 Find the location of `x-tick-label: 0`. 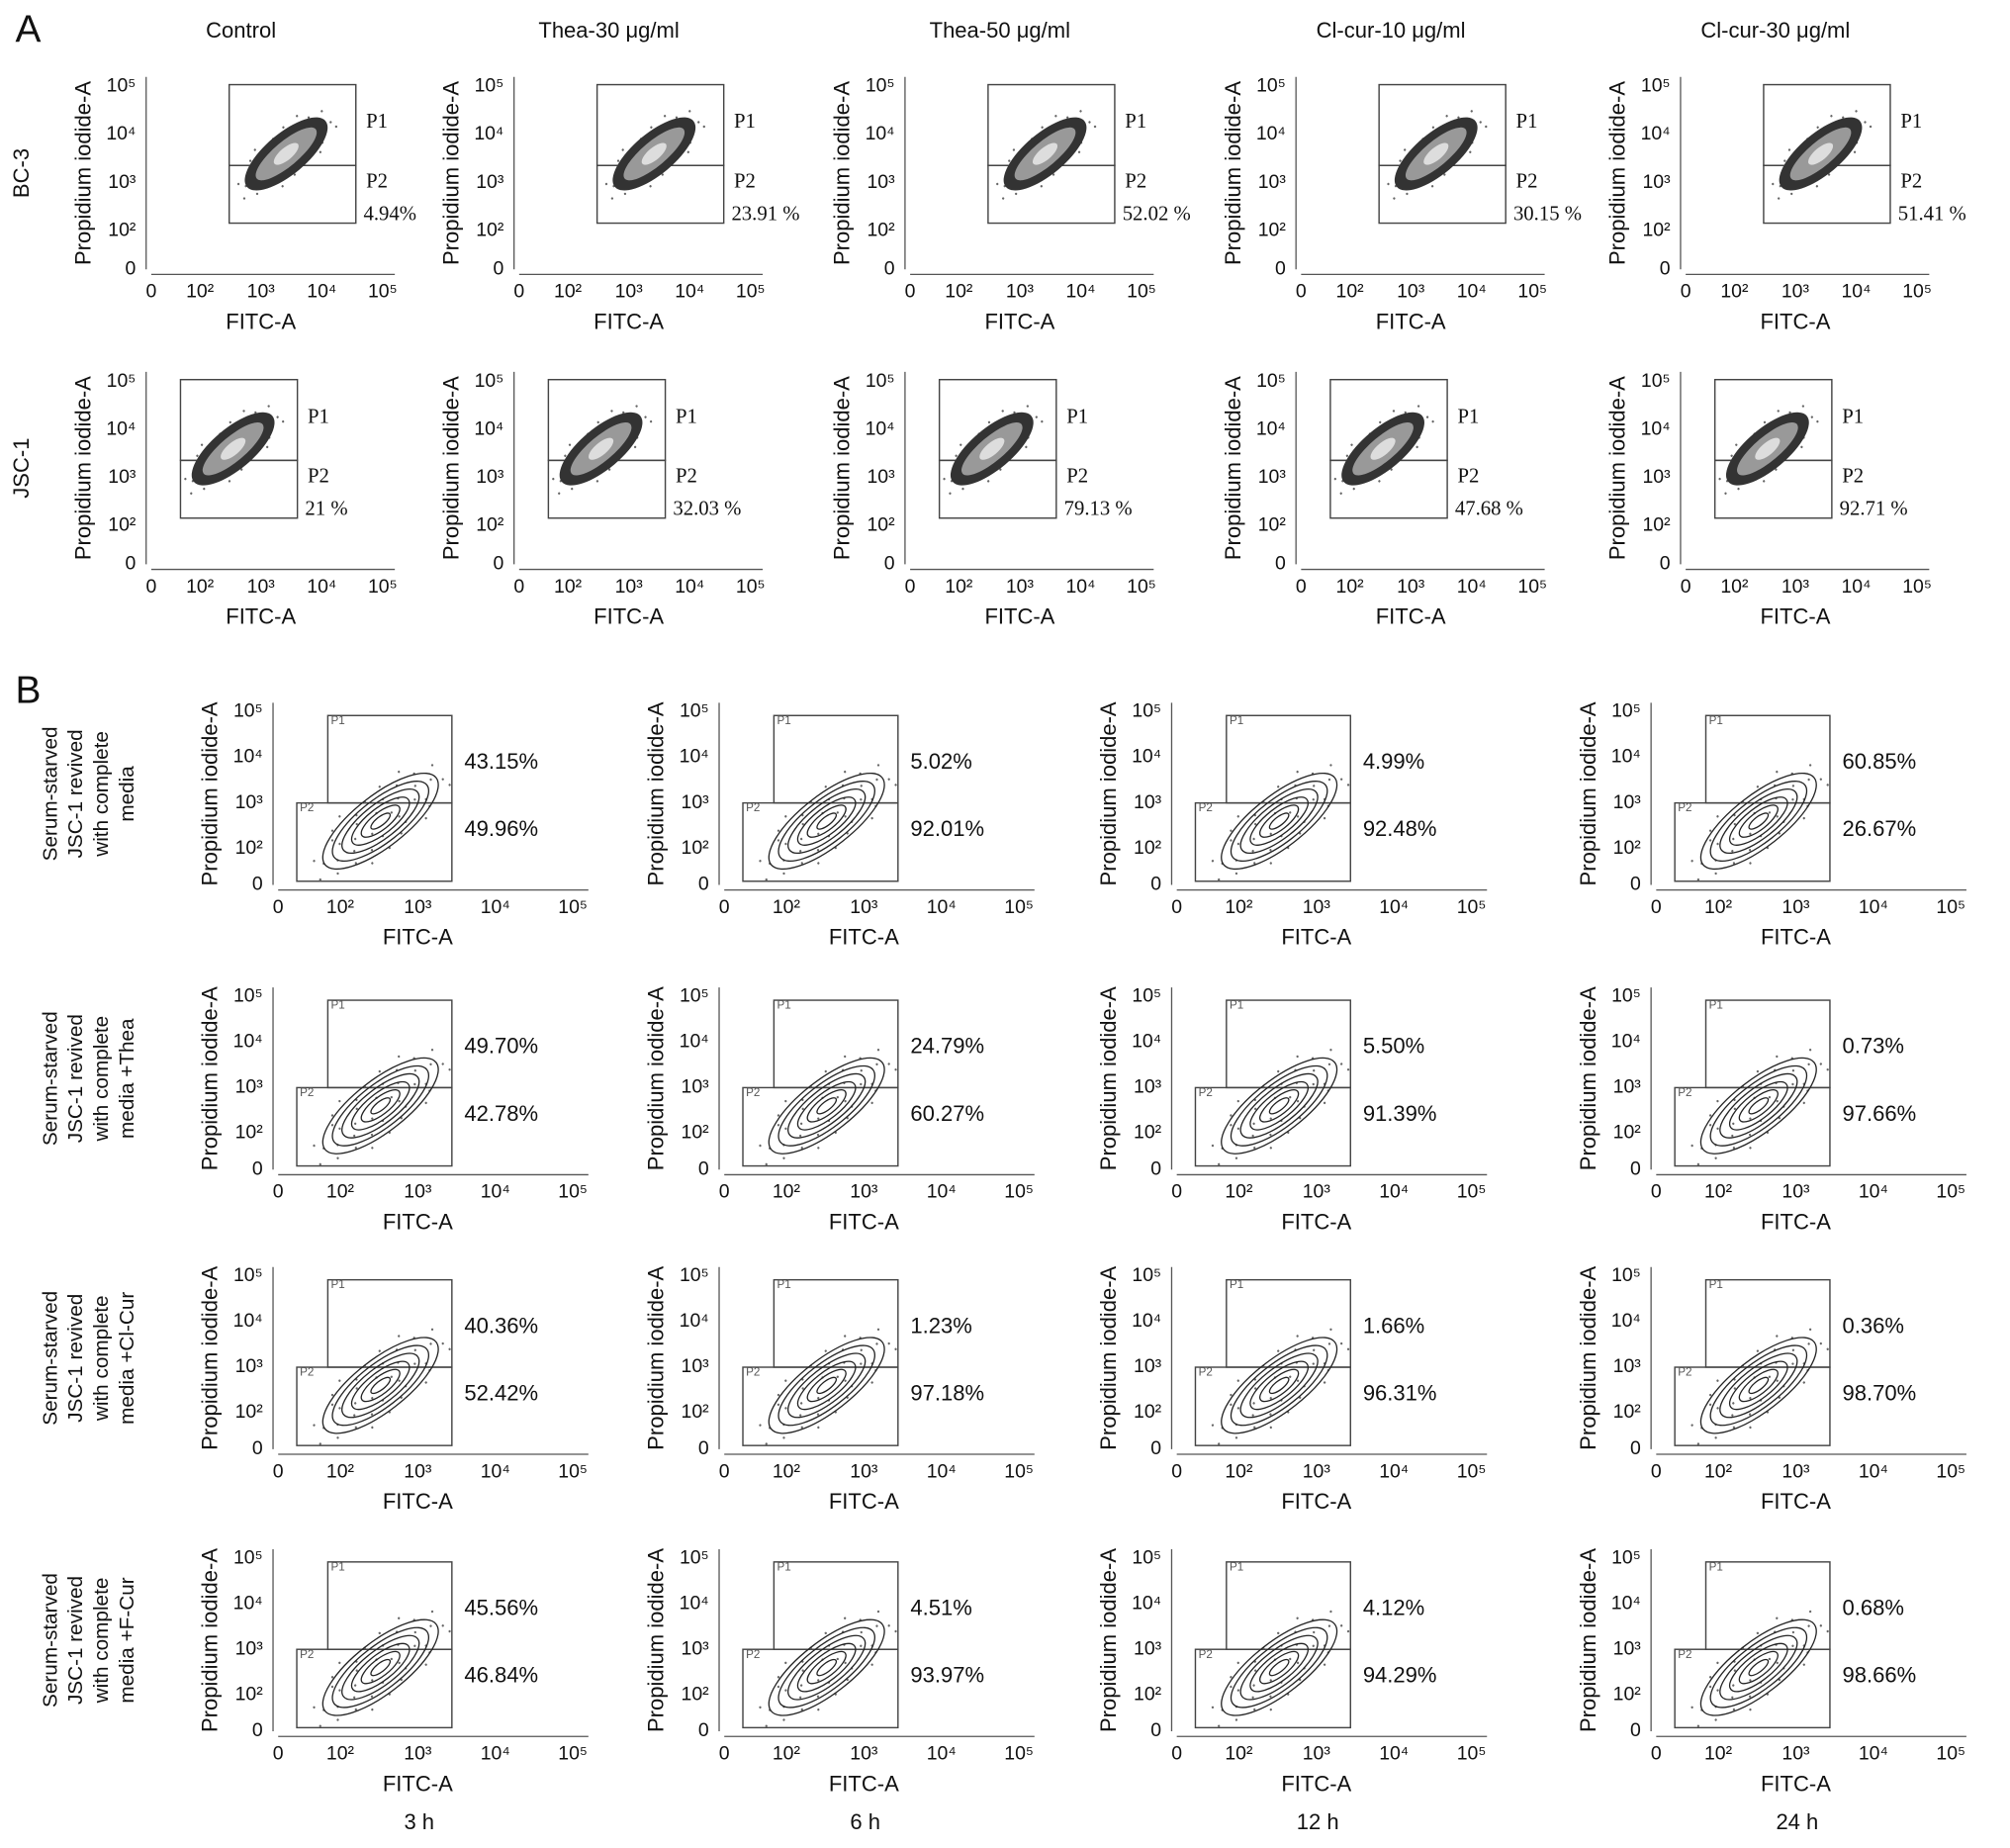

x-tick-label: 0 is located at coordinates (1301, 292).